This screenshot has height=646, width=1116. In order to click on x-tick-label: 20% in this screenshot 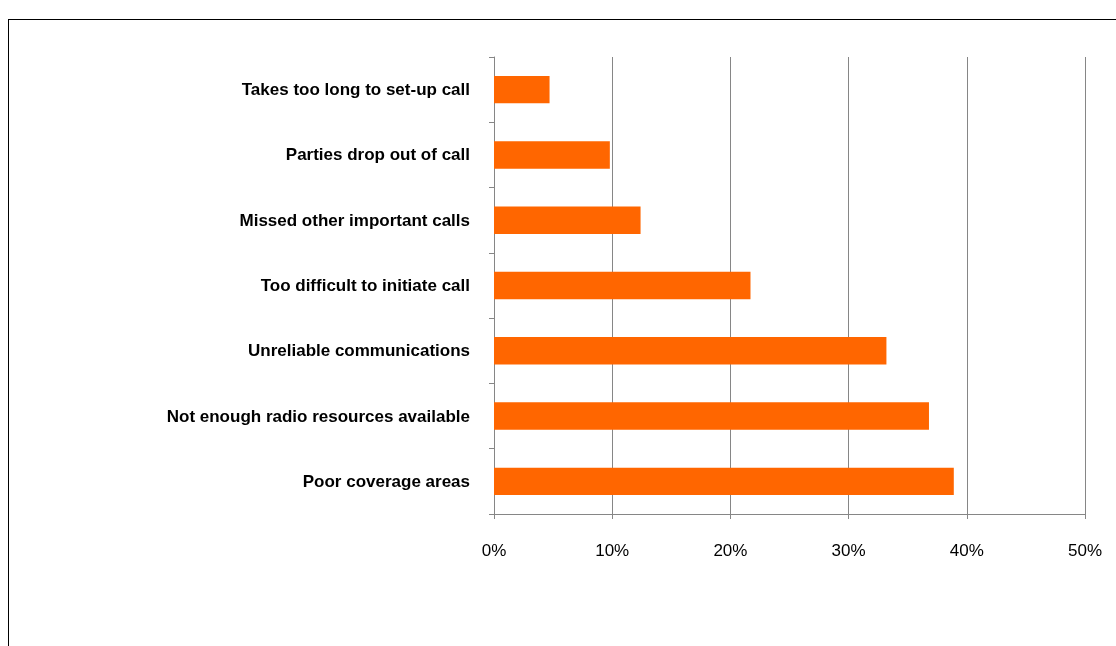, I will do `click(730, 550)`.